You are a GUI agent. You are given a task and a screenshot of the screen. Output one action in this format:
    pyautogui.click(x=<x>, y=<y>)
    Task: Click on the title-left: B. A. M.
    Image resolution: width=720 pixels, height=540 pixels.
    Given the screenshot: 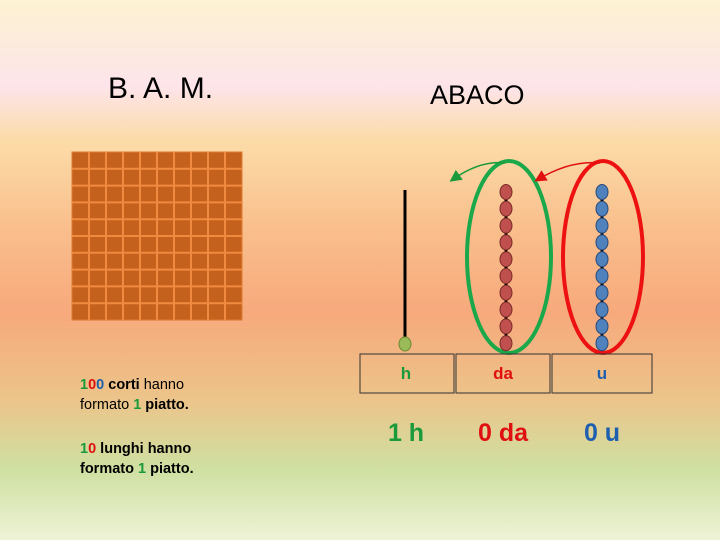 What is the action you would take?
    pyautogui.click(x=161, y=88)
    